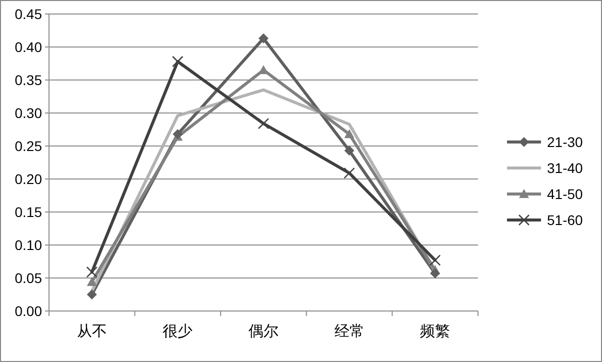 The image size is (602, 362). What do you see at coordinates (565, 194) in the screenshot?
I see `legend-label: 41-50` at bounding box center [565, 194].